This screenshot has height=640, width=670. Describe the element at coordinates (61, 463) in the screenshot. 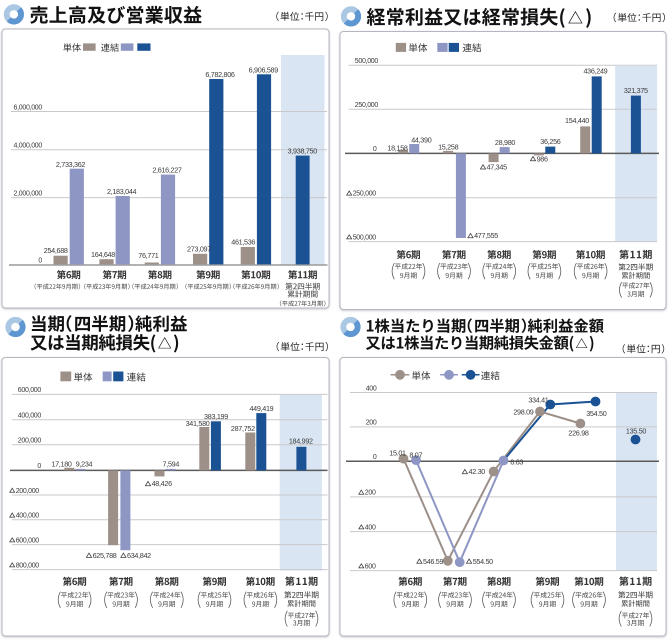

I see `svg-text: 17,180` at that location.